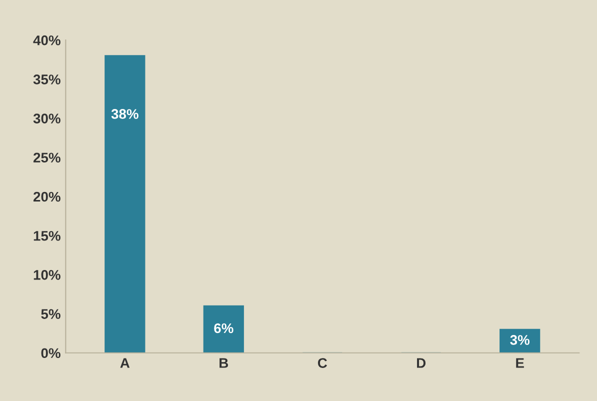 The height and width of the screenshot is (401, 597). What do you see at coordinates (124, 114) in the screenshot?
I see `data-label: 38%` at bounding box center [124, 114].